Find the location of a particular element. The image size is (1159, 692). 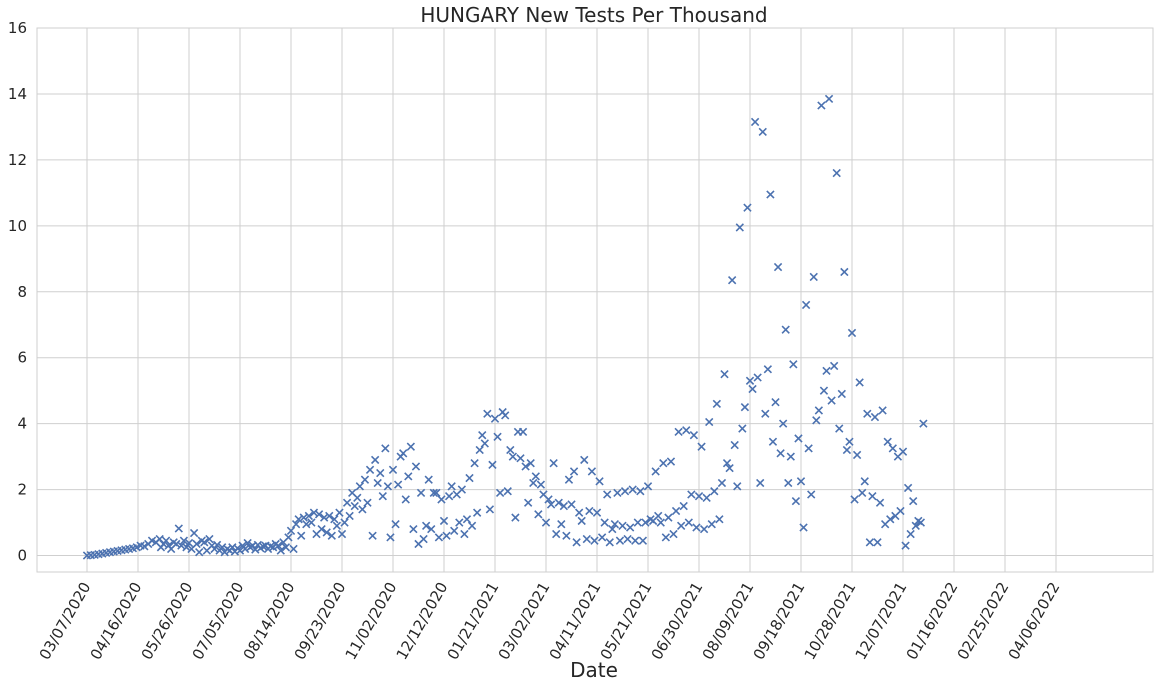

x-tick-label: 11/02/2020 is located at coordinates (371, 621).